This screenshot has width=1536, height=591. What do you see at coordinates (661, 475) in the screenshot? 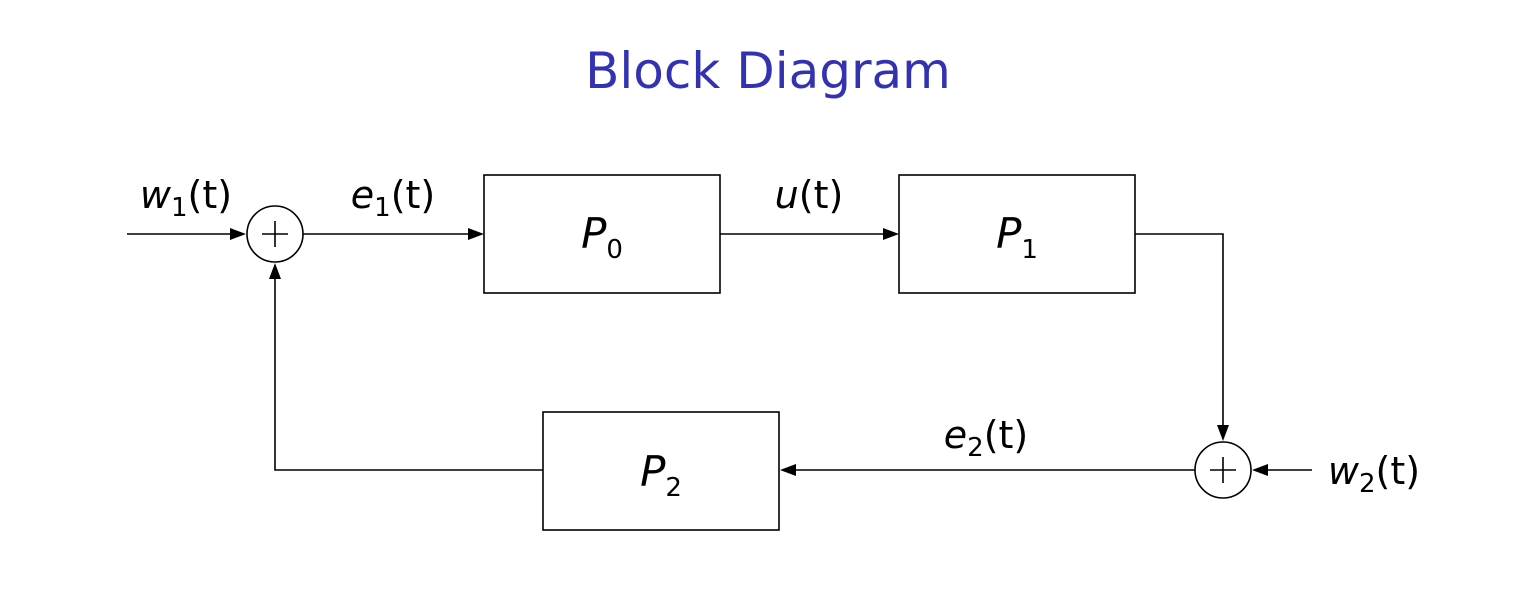
I see `block-p2-label: P2` at bounding box center [661, 475].